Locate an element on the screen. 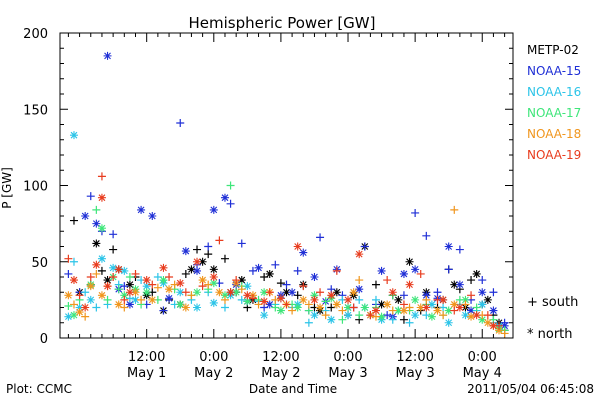  x-tick-label-day: May 2 is located at coordinates (213, 373).